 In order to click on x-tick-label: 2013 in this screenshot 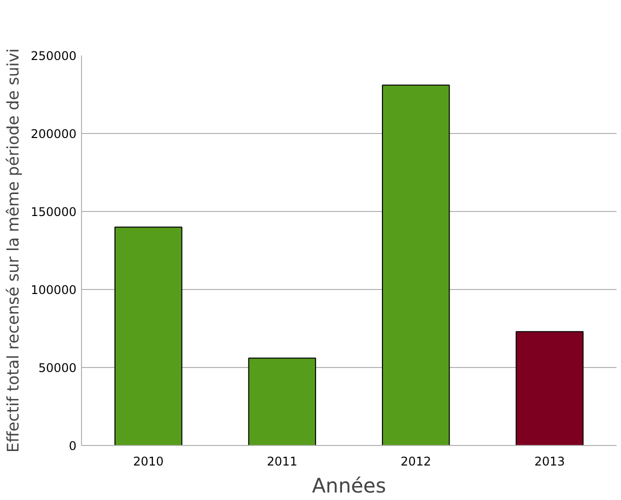, I will do `click(549, 461)`.